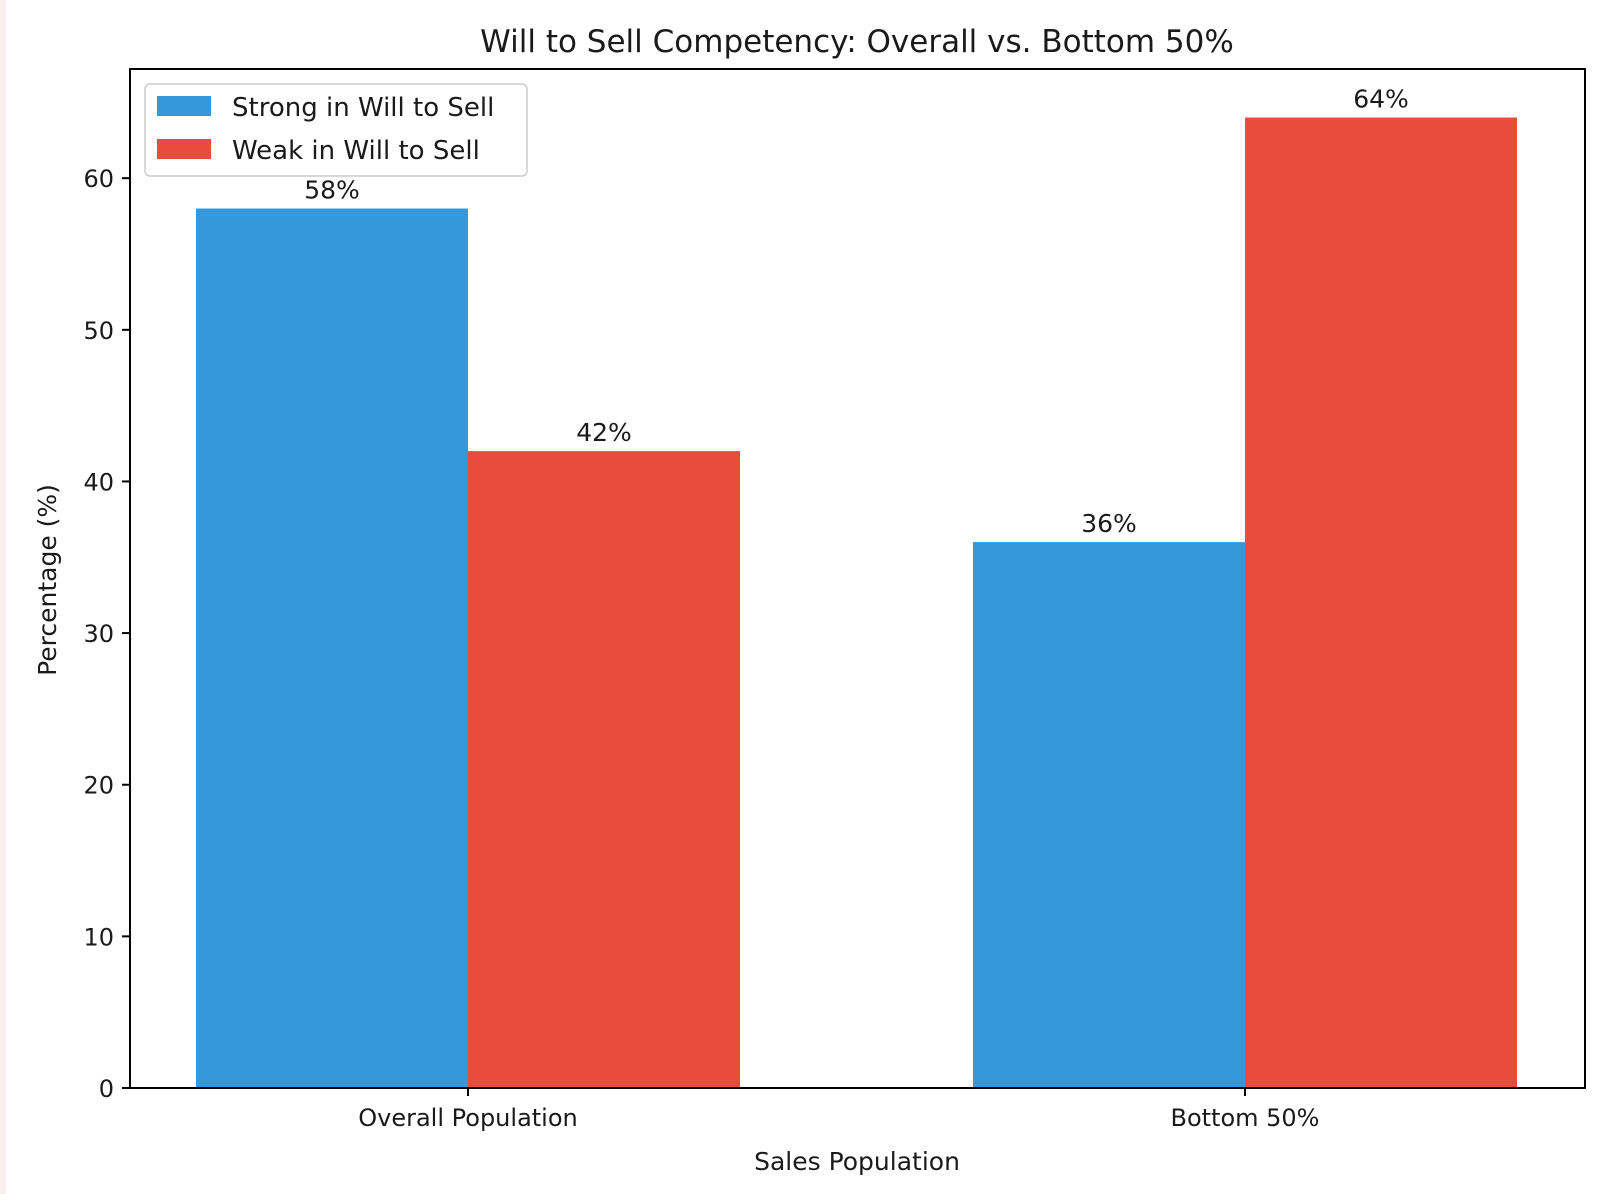 The width and height of the screenshot is (1598, 1194). What do you see at coordinates (857, 1161) in the screenshot?
I see `x-axis-label: Sales Population` at bounding box center [857, 1161].